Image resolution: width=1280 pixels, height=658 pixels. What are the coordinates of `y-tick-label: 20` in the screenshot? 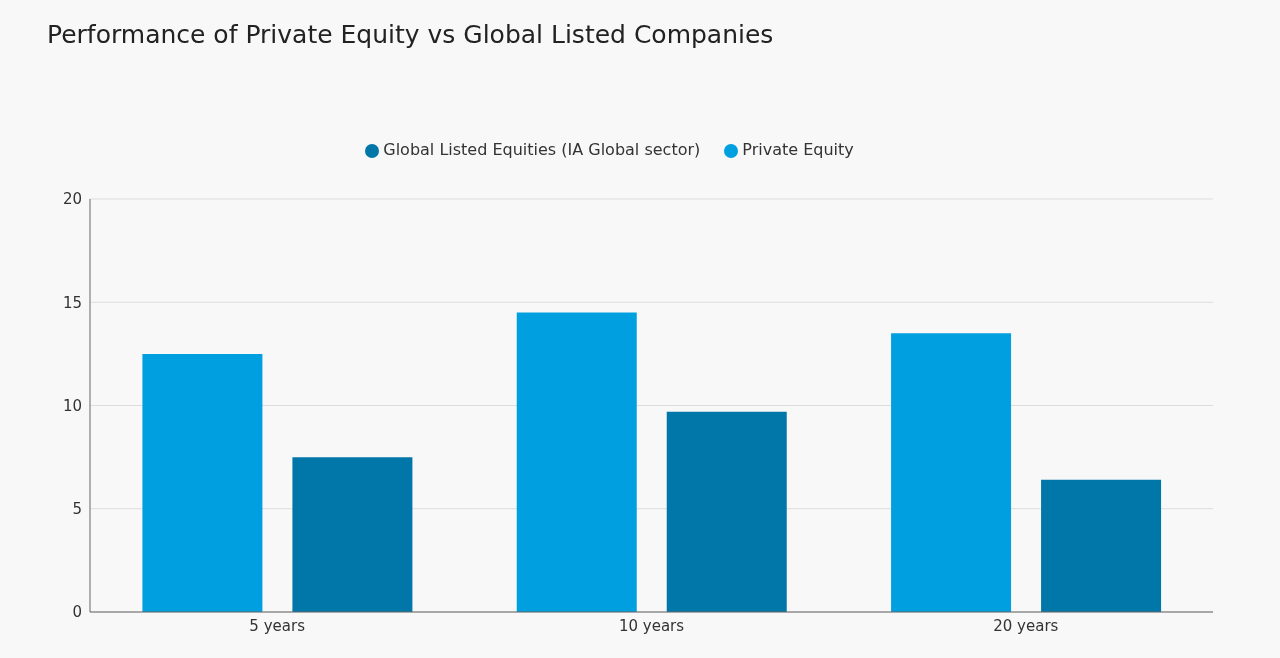 It's located at (72, 199).